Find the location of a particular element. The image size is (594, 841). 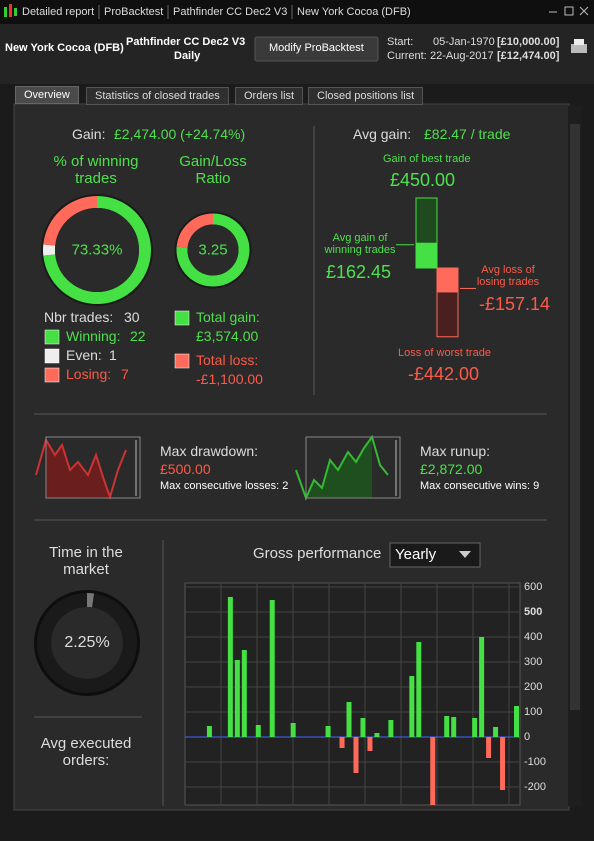

button-label: Modify ProBacktest is located at coordinates (316, 48).